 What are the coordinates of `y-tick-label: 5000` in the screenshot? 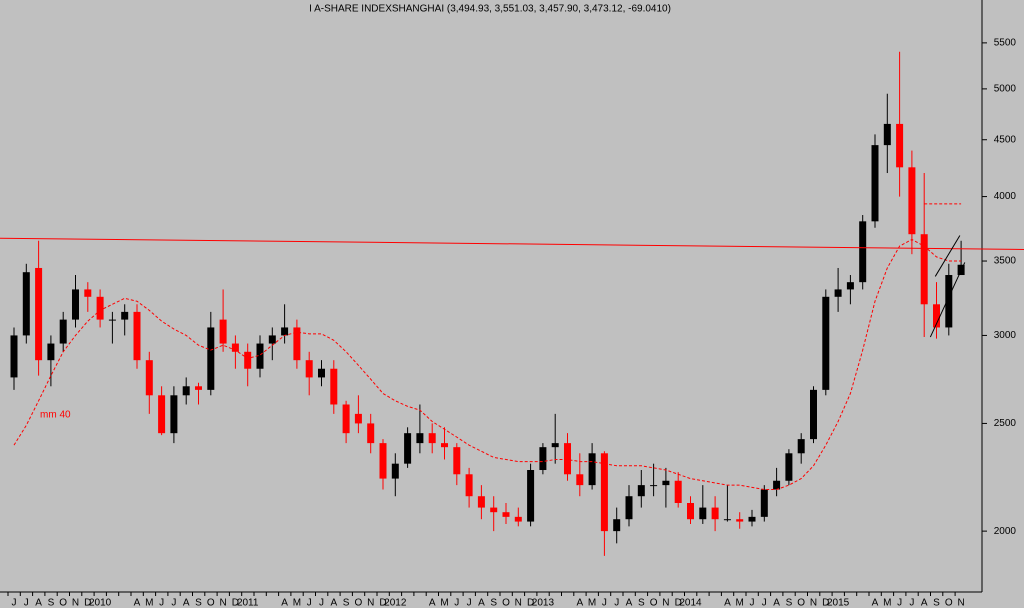 It's located at (1005, 89).